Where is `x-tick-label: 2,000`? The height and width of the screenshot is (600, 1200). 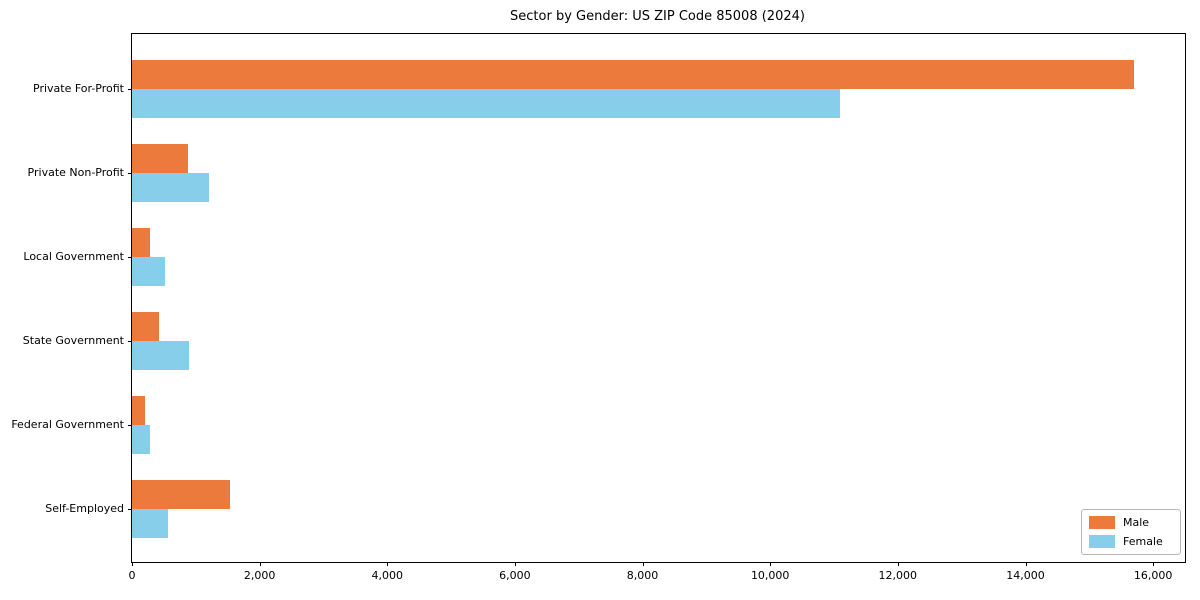 x-tick-label: 2,000 is located at coordinates (259, 575).